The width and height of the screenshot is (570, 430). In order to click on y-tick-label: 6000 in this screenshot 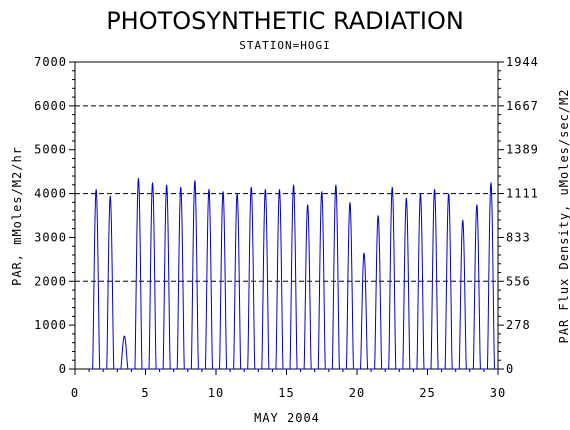, I will do `click(50, 106)`.